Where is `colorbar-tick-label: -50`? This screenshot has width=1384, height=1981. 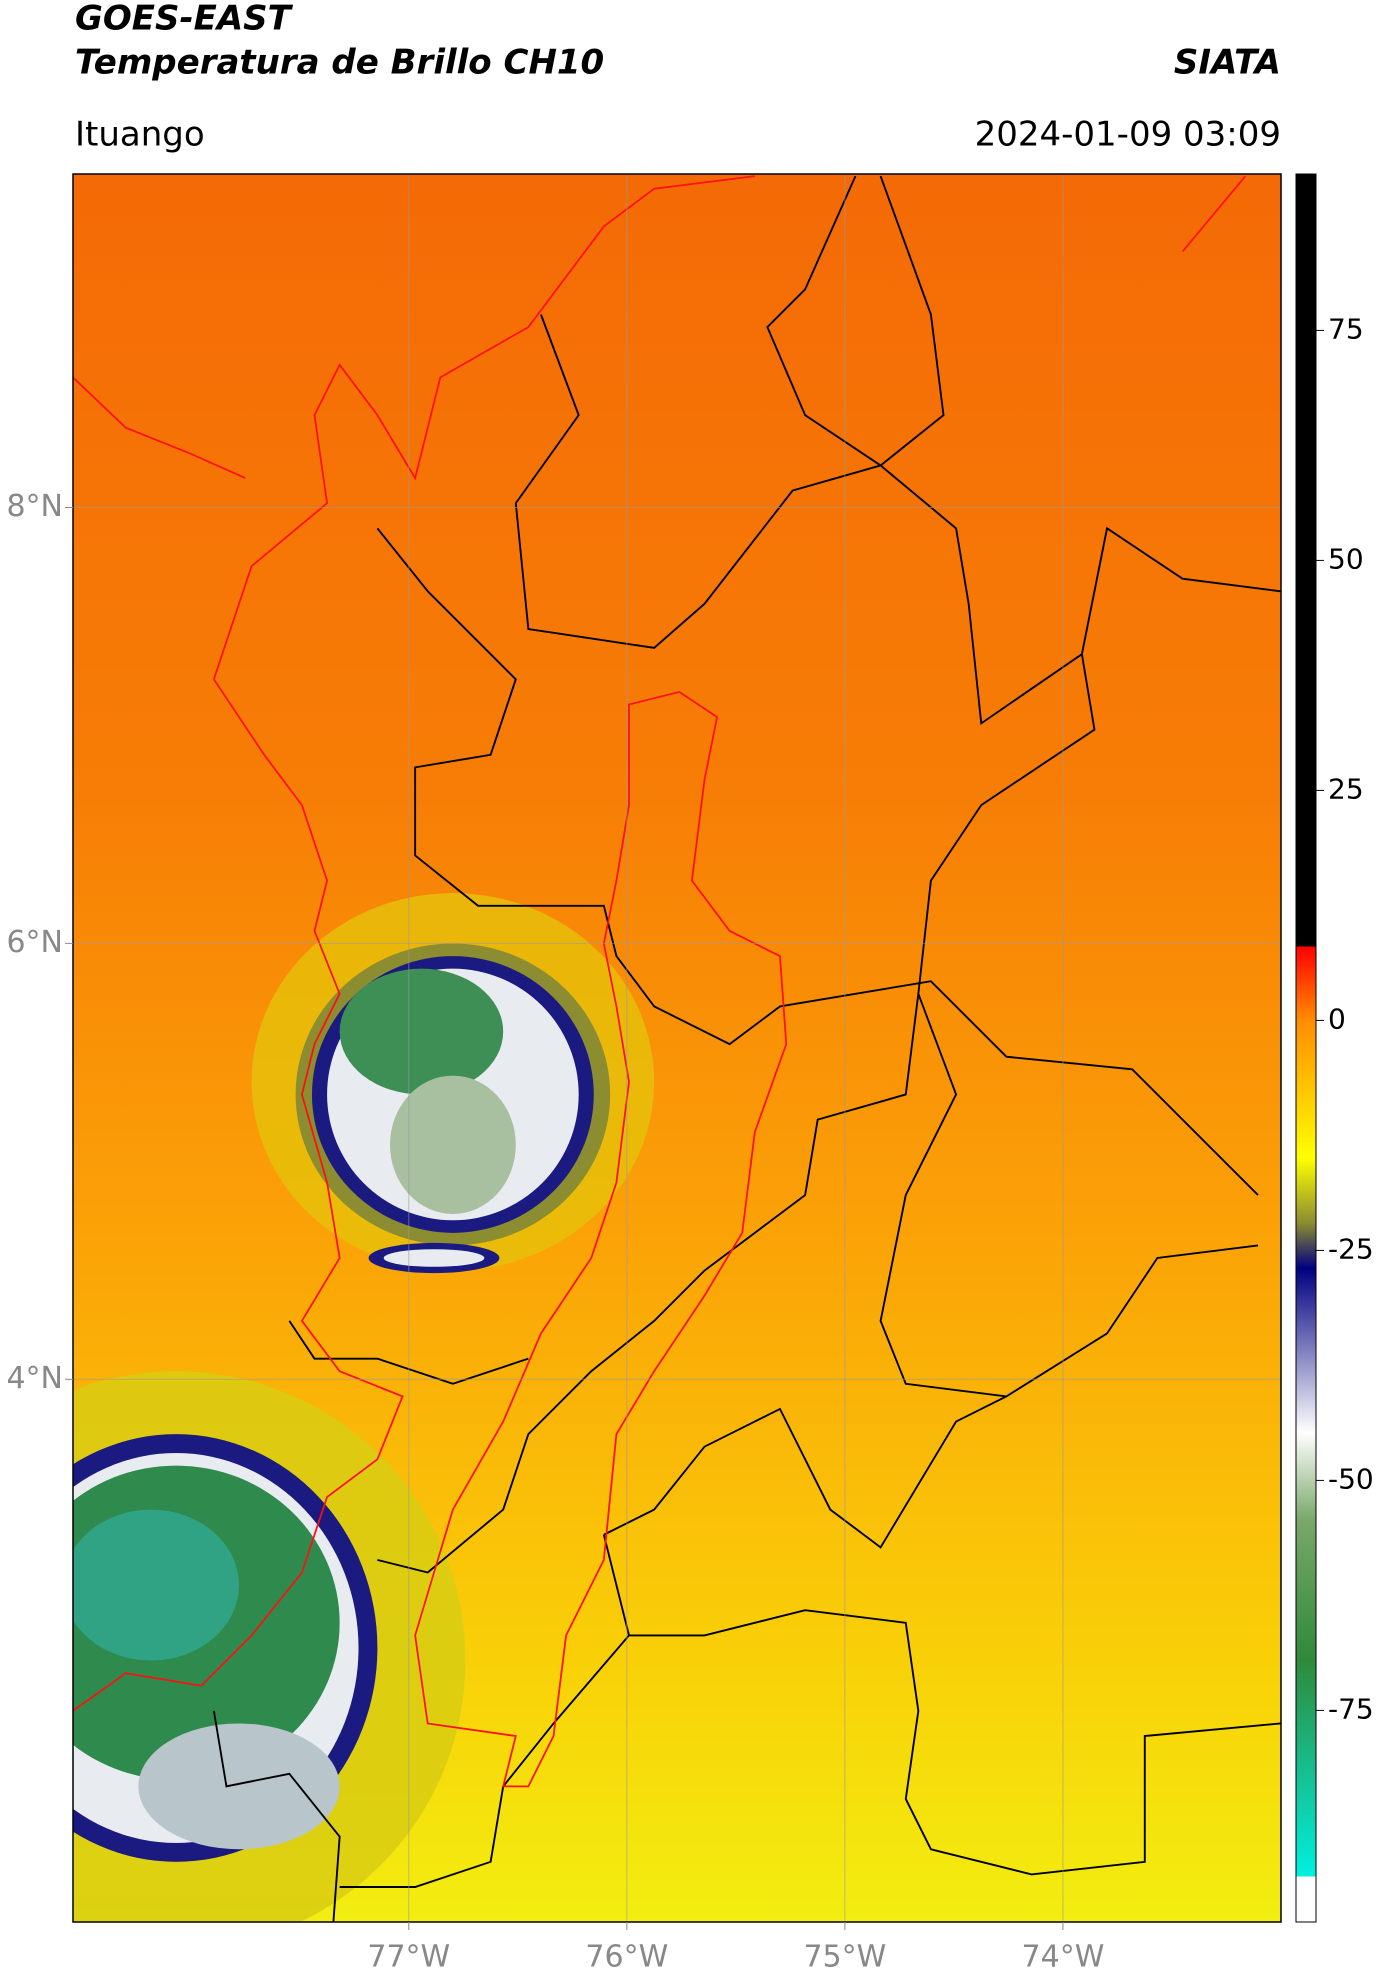
colorbar-tick-label: -50 is located at coordinates (1351, 1478).